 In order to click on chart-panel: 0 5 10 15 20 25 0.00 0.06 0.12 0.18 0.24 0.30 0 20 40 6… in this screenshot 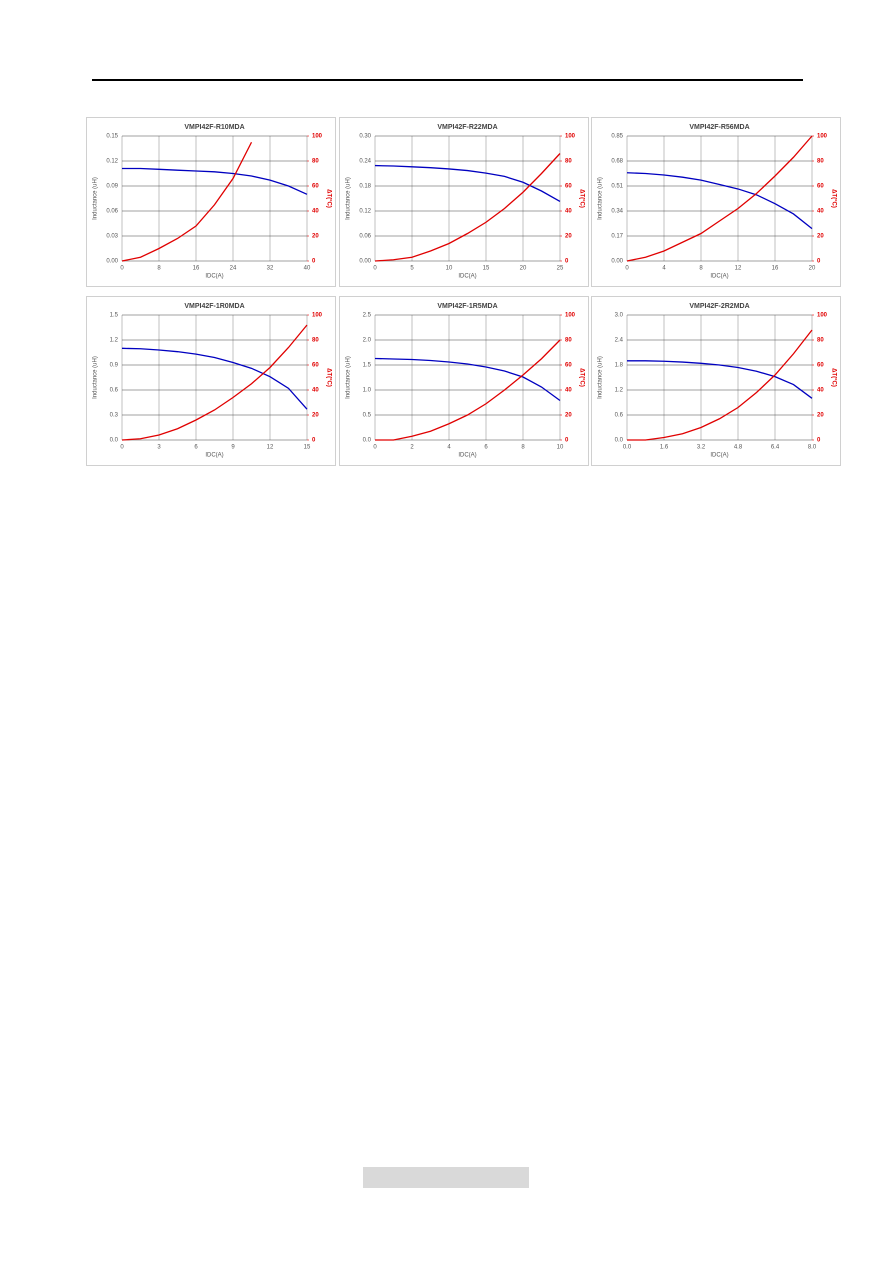, I will do `click(464, 202)`.